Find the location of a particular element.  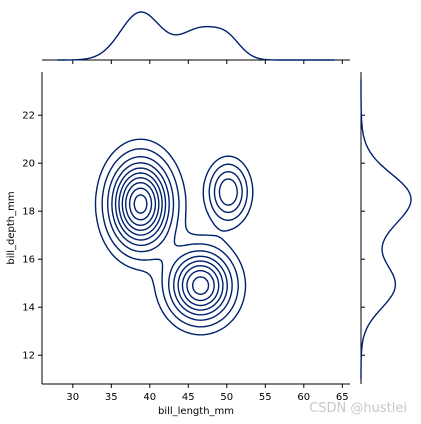

y-tick-label: 16 is located at coordinates (28, 260).